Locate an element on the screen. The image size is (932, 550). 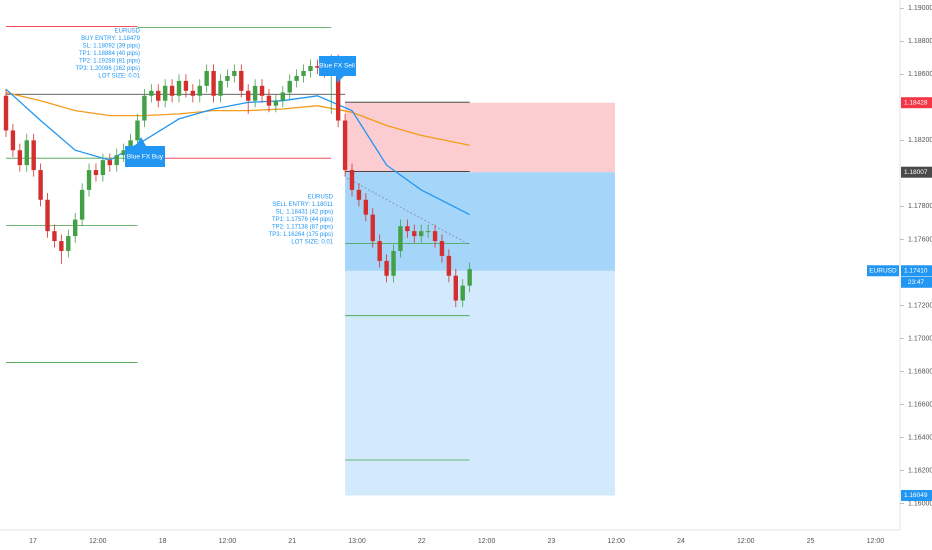
y-tick-label: 1.16600 is located at coordinates (920, 404).